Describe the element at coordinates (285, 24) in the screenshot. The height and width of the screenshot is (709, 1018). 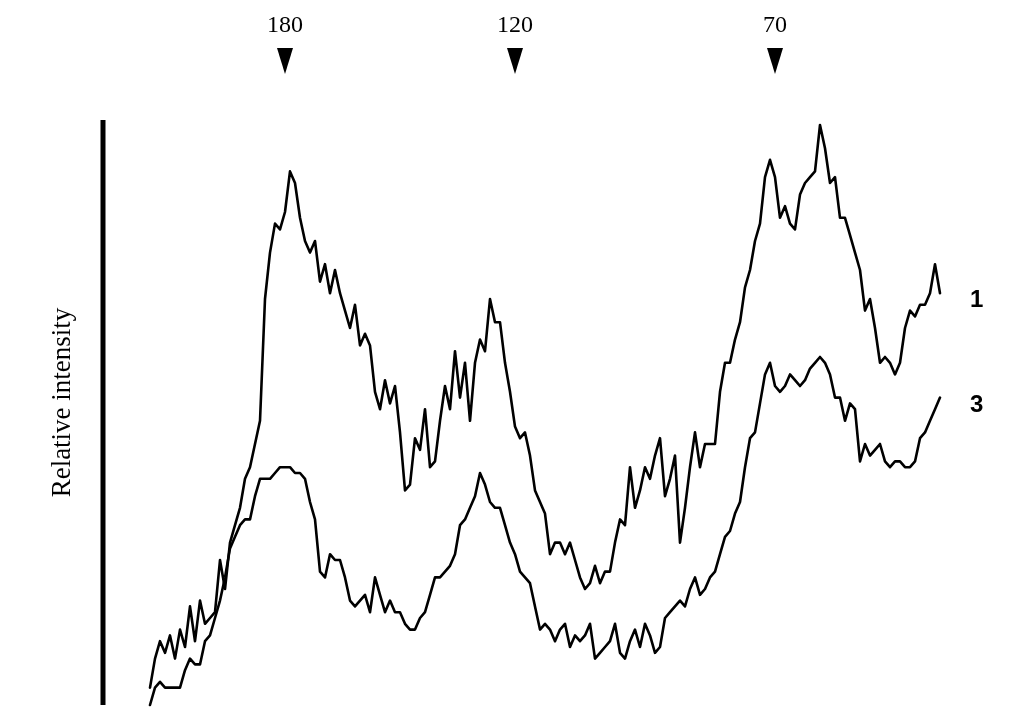
I see `x-tick-label: 180` at that location.